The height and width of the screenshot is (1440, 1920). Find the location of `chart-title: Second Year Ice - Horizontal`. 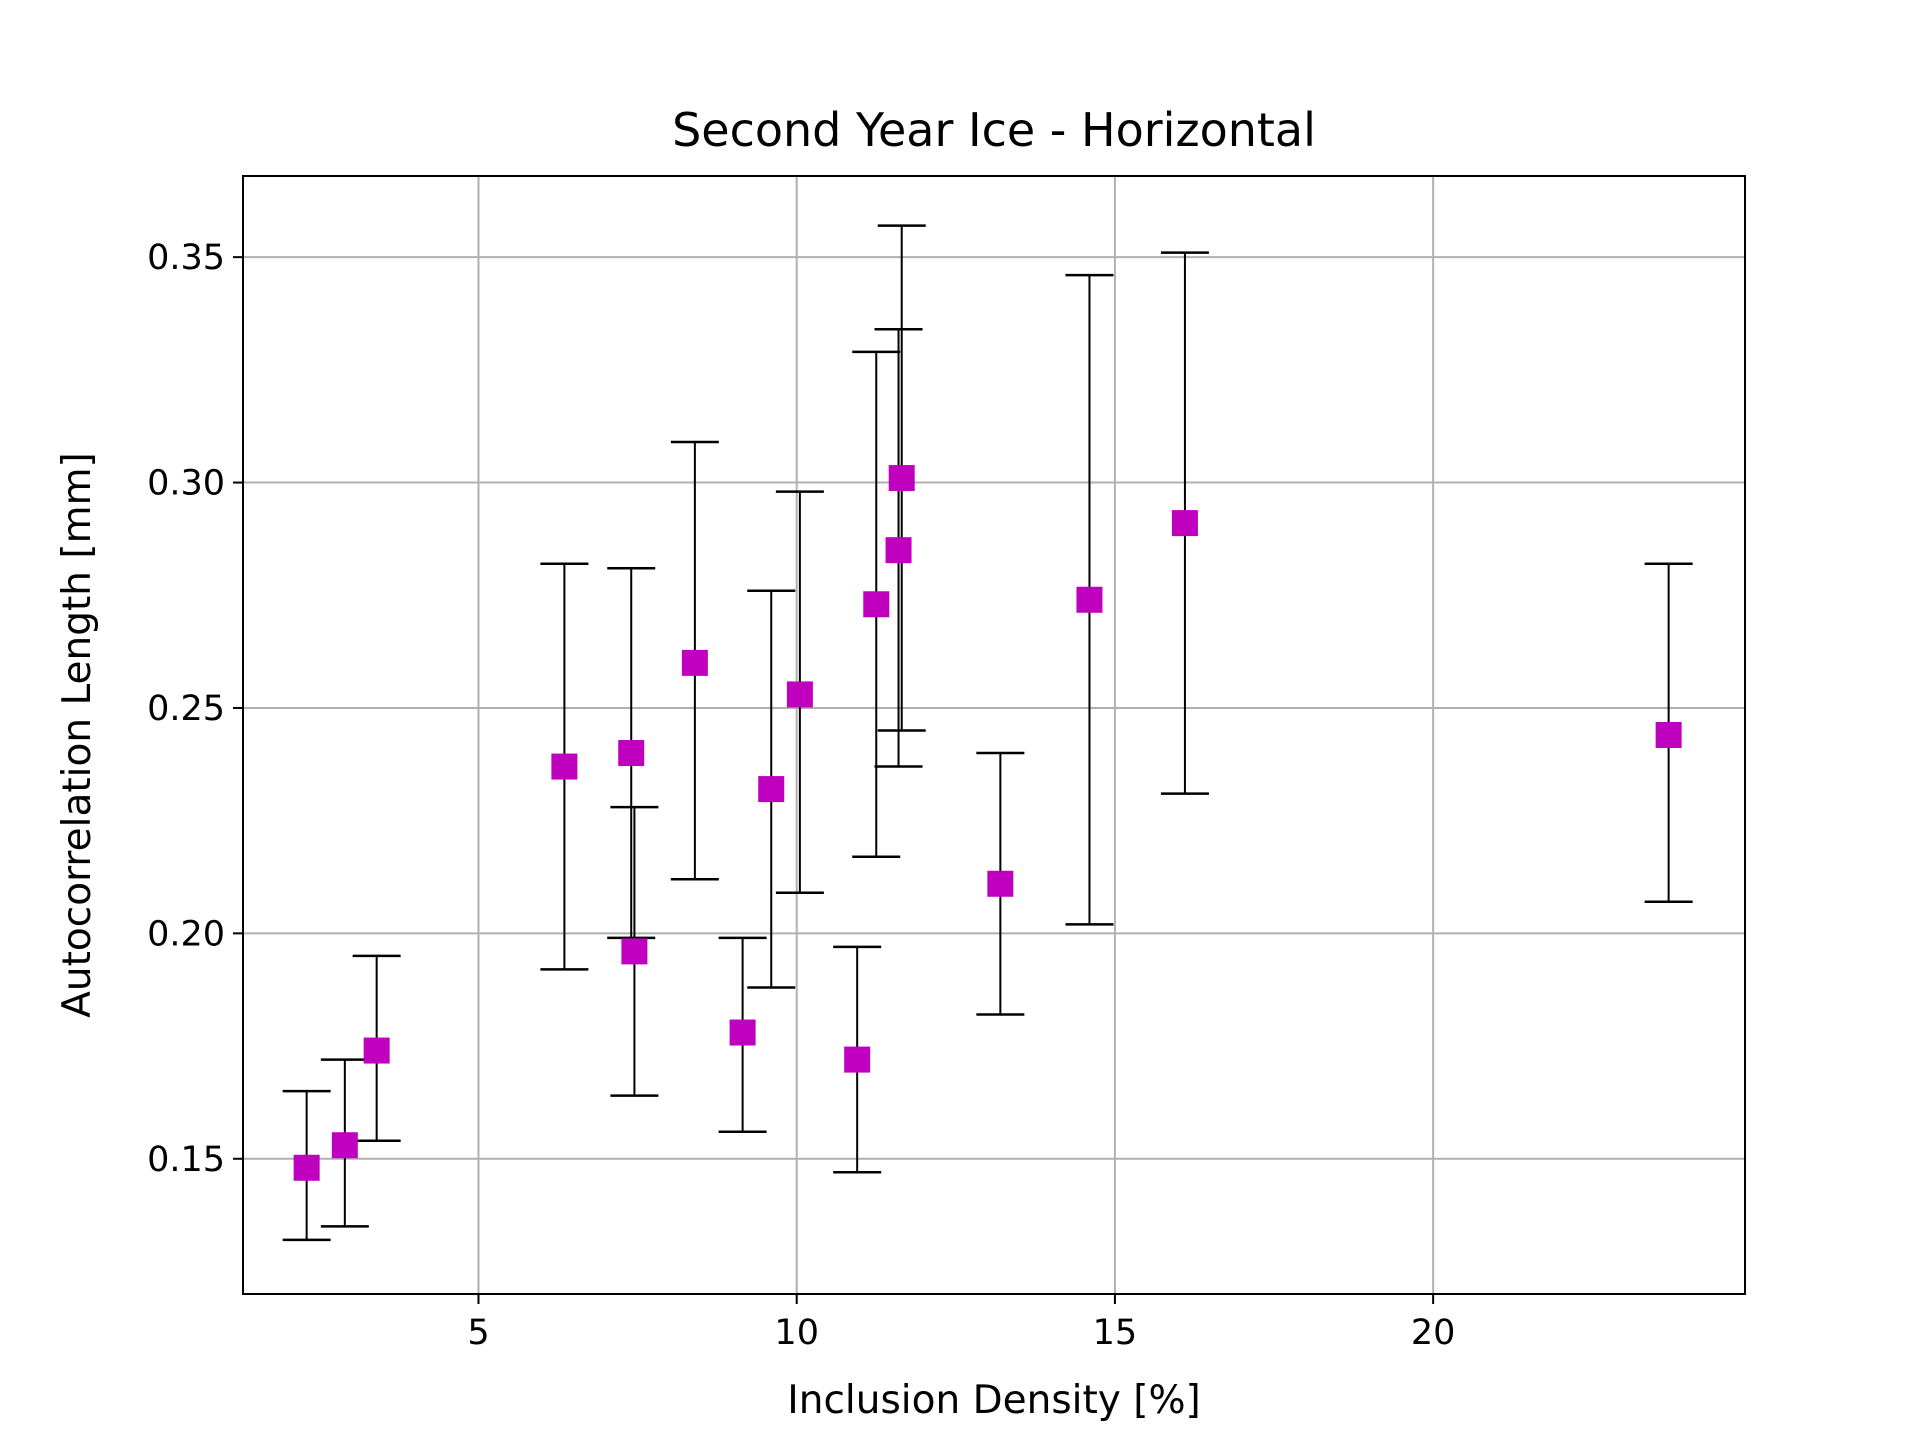

chart-title: Second Year Ice - Horizontal is located at coordinates (994, 130).